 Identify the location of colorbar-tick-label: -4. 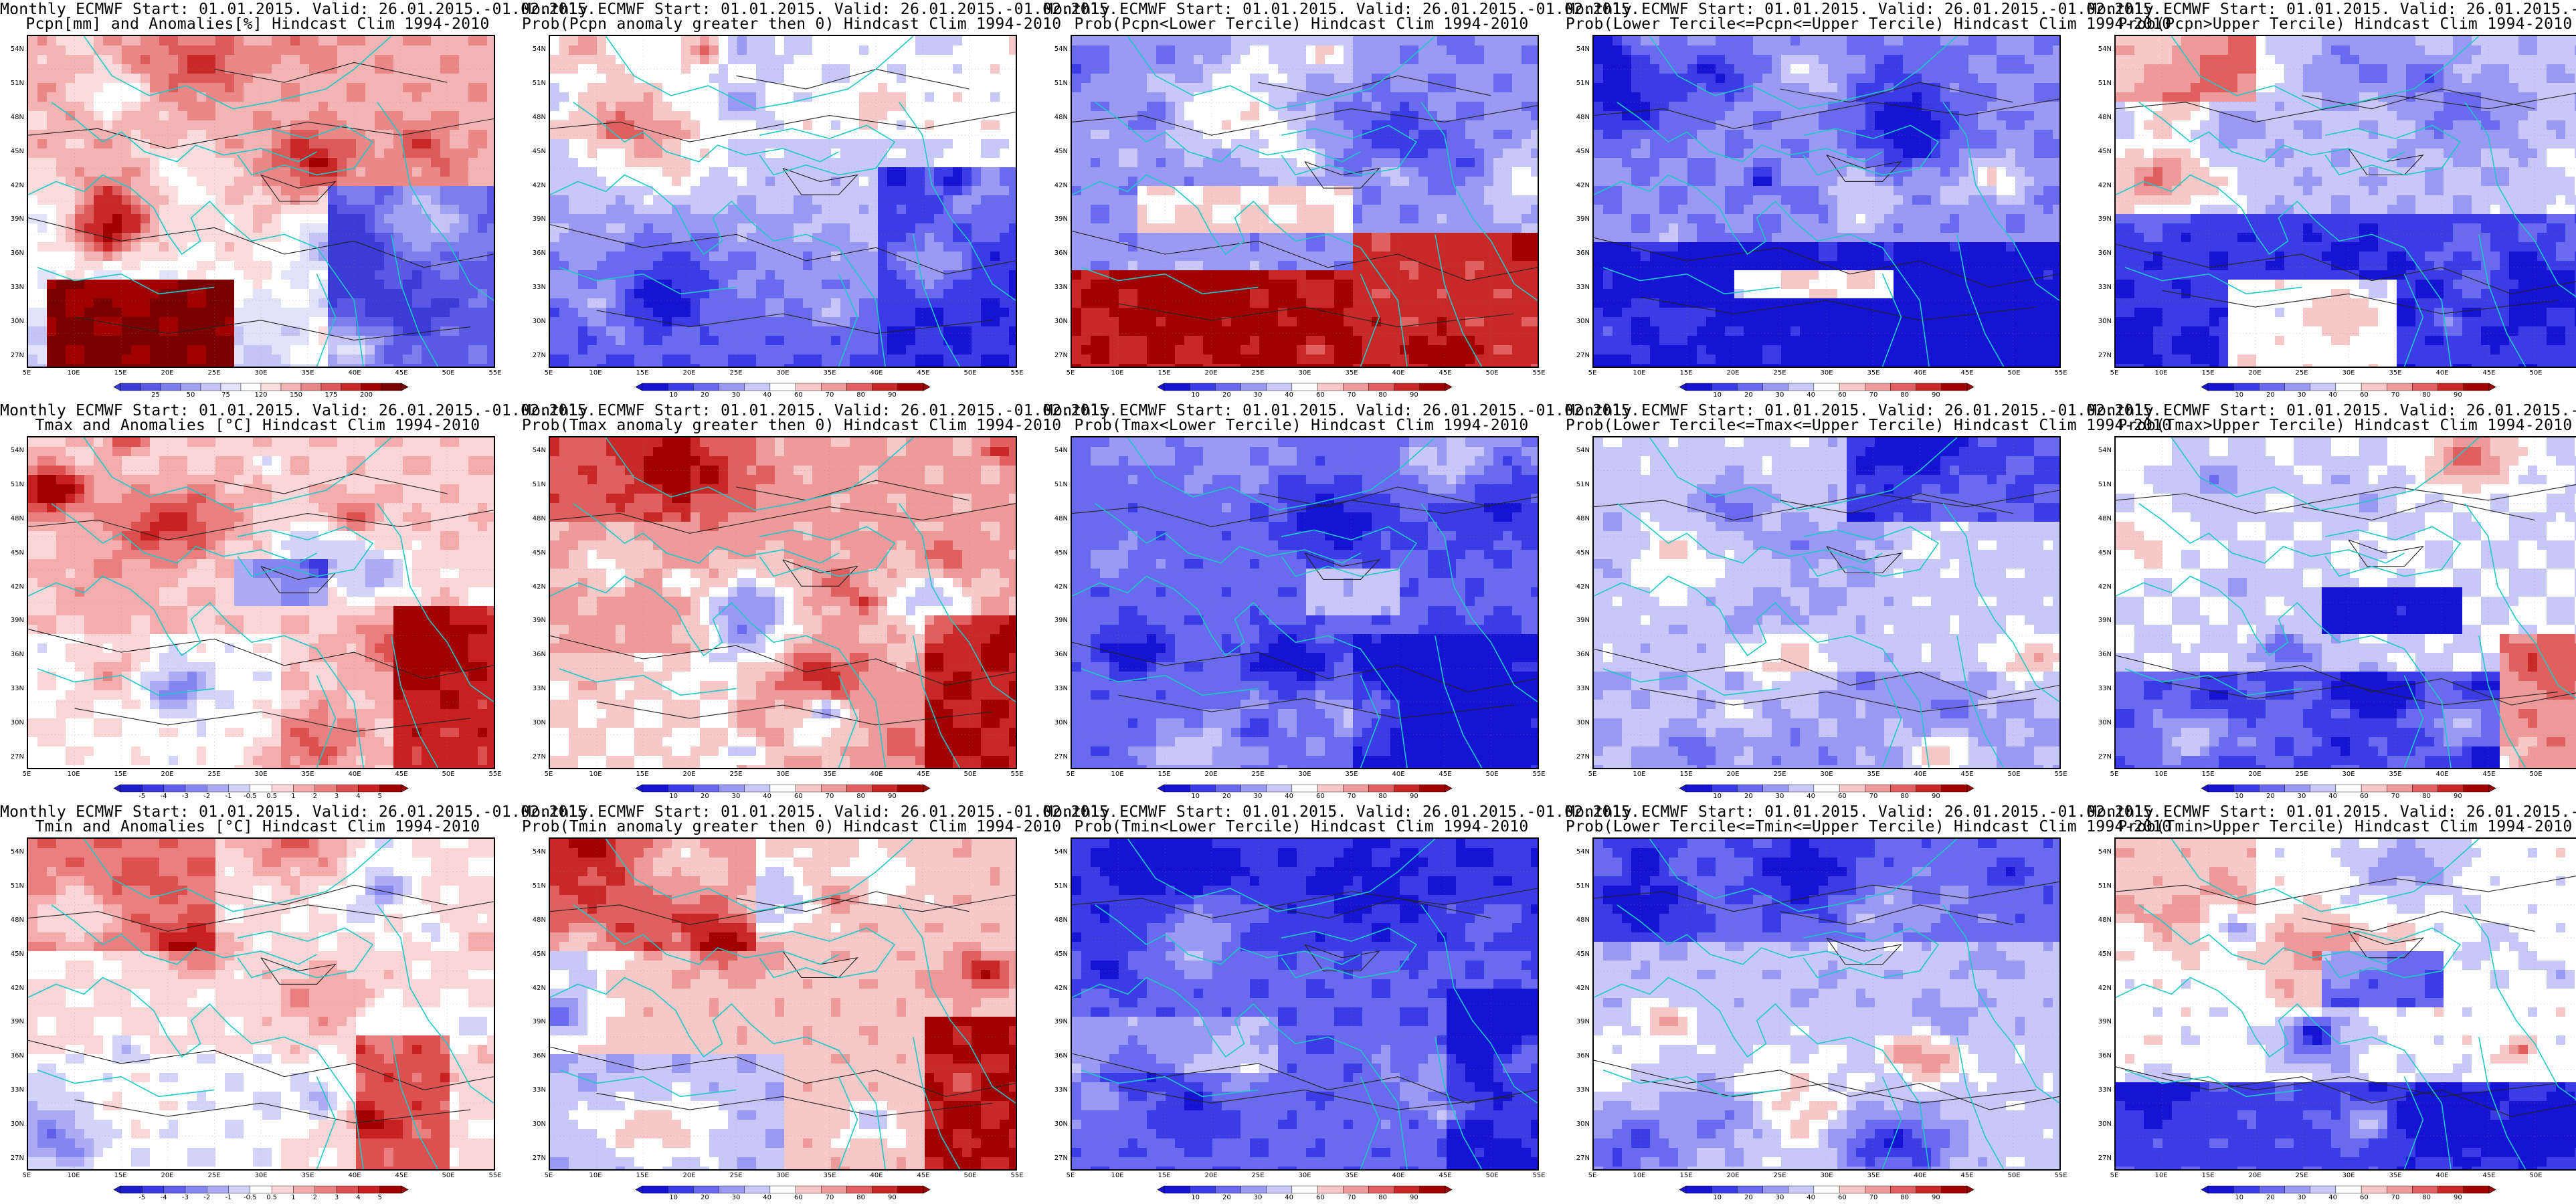
(164, 1197).